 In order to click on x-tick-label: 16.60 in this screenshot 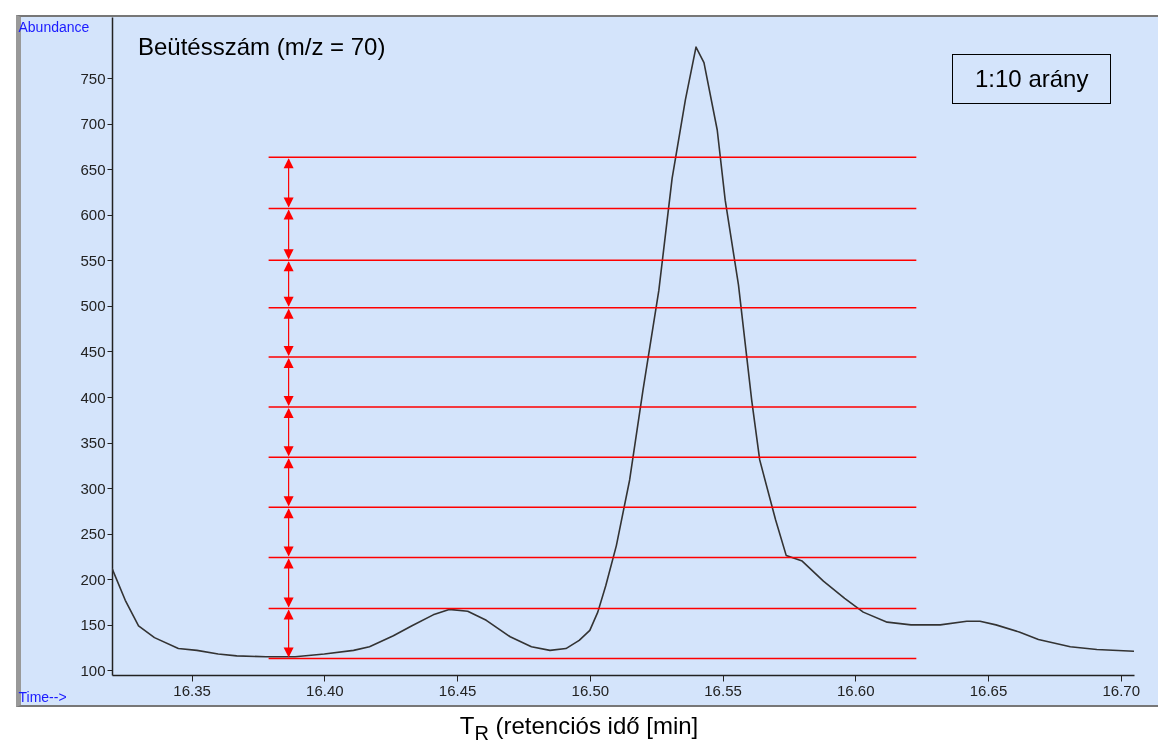, I will do `click(856, 690)`.